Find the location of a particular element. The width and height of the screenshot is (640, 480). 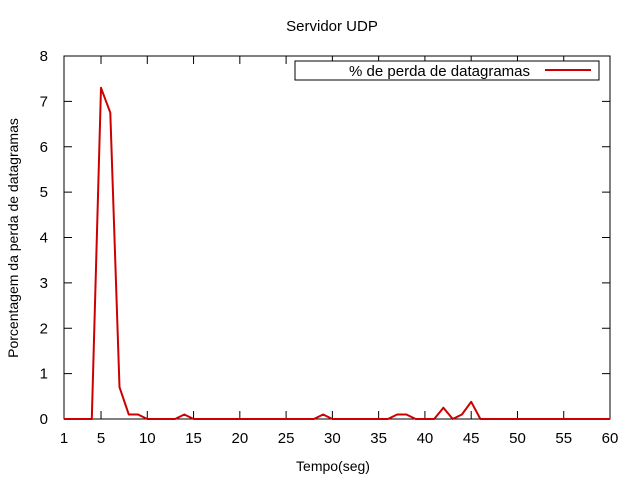

x-tick-label: 30 is located at coordinates (332, 438).